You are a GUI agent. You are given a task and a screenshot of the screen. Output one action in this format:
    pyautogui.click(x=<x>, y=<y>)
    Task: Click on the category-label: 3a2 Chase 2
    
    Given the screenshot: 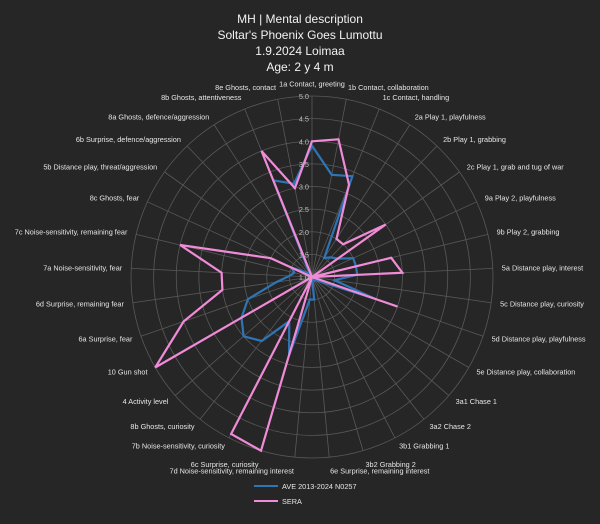 What is the action you would take?
    pyautogui.click(x=450, y=426)
    